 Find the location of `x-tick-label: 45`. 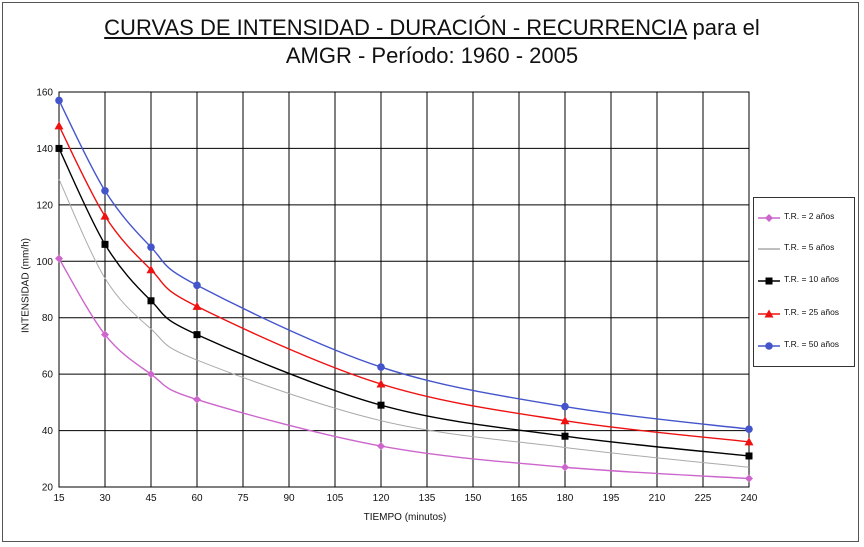

x-tick-label: 45 is located at coordinates (151, 498).